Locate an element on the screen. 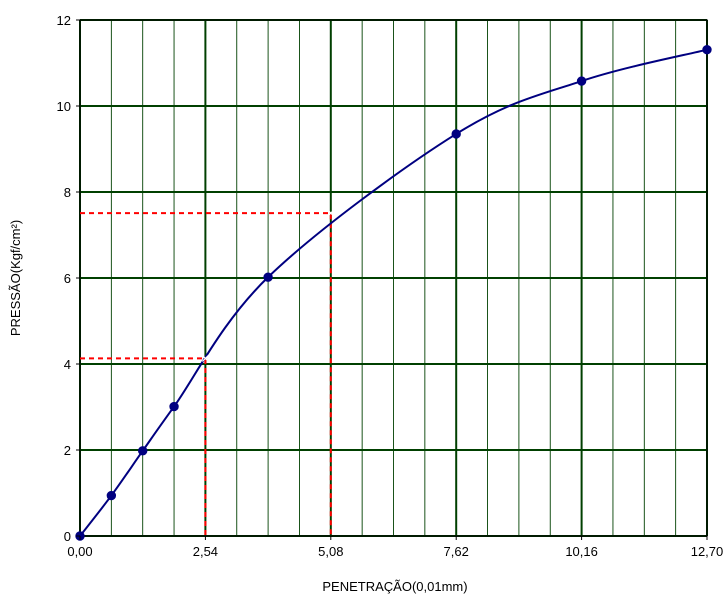 This screenshot has height=596, width=728. y-tick-label: 6 is located at coordinates (67, 278).